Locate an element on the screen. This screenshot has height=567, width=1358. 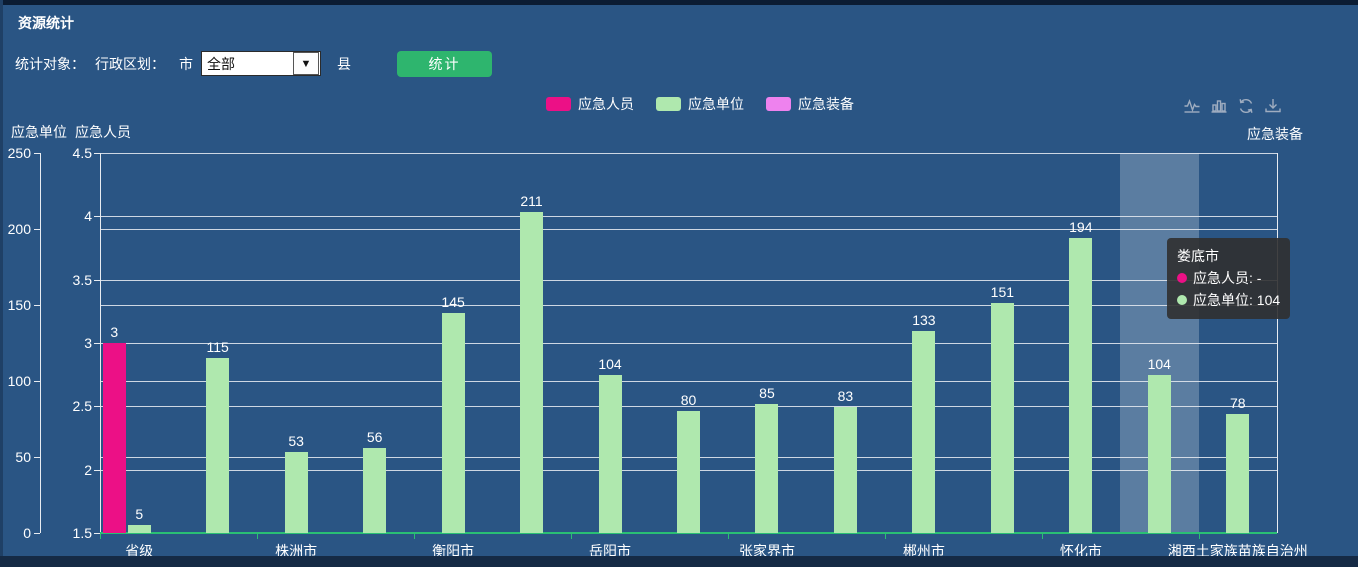
bar-应急单位-郴州市 is located at coordinates (924, 431).